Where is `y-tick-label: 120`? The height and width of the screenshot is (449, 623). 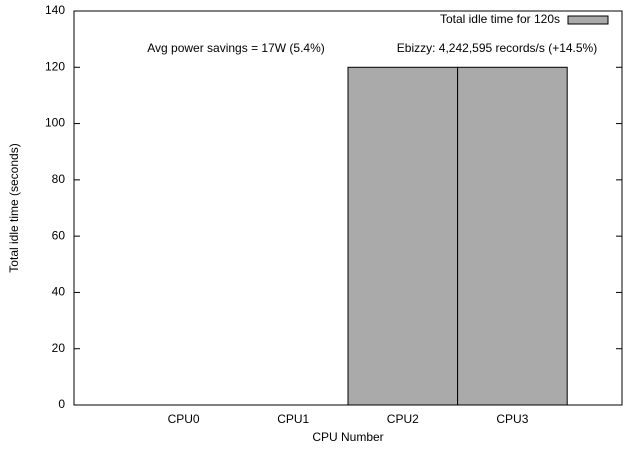 y-tick-label: 120 is located at coordinates (55, 66).